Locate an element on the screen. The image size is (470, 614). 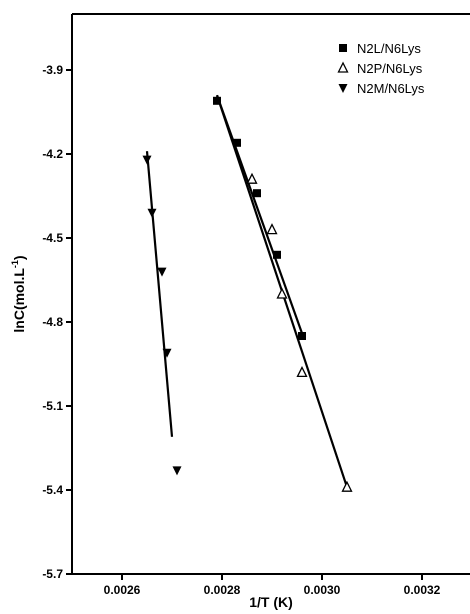
fit-line-n2m-n6lys is located at coordinates (159, 294).